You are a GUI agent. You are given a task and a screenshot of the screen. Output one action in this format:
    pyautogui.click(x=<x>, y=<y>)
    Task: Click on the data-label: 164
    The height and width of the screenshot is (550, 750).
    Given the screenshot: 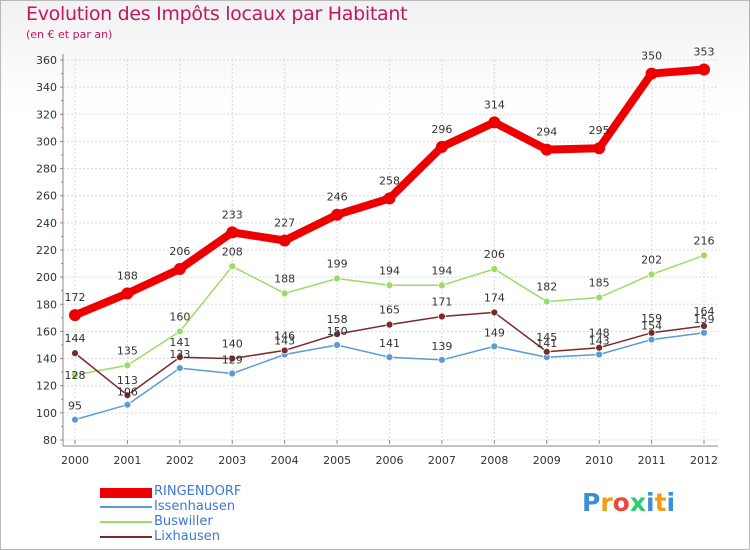 What is the action you would take?
    pyautogui.click(x=704, y=311)
    